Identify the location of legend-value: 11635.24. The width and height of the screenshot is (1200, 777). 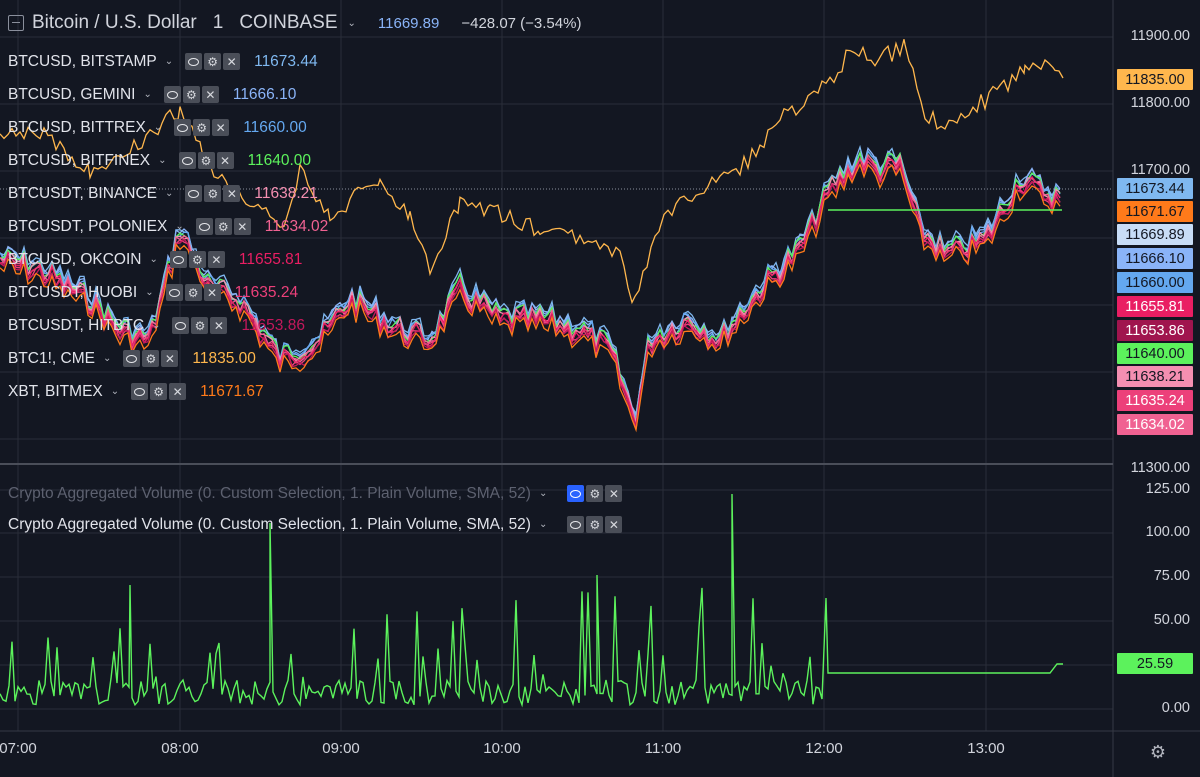
(266, 292).